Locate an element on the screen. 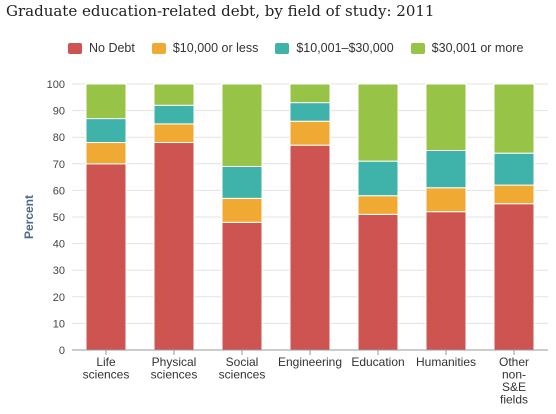 This screenshot has width=556, height=414. x-tick-label: fields is located at coordinates (514, 400).